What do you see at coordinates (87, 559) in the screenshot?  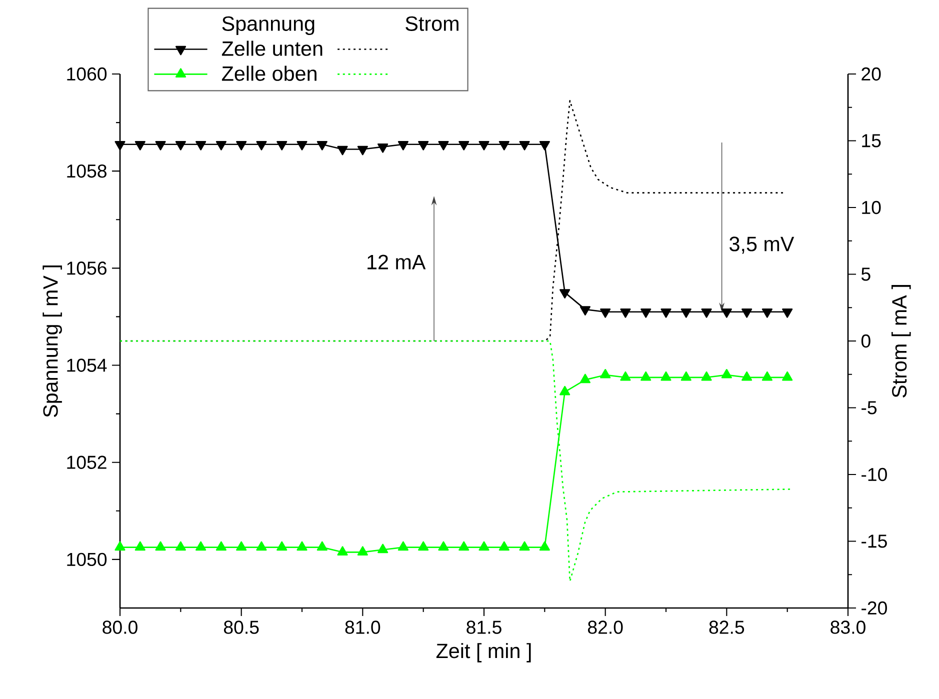 I see `y-tick-label: 1050` at bounding box center [87, 559].